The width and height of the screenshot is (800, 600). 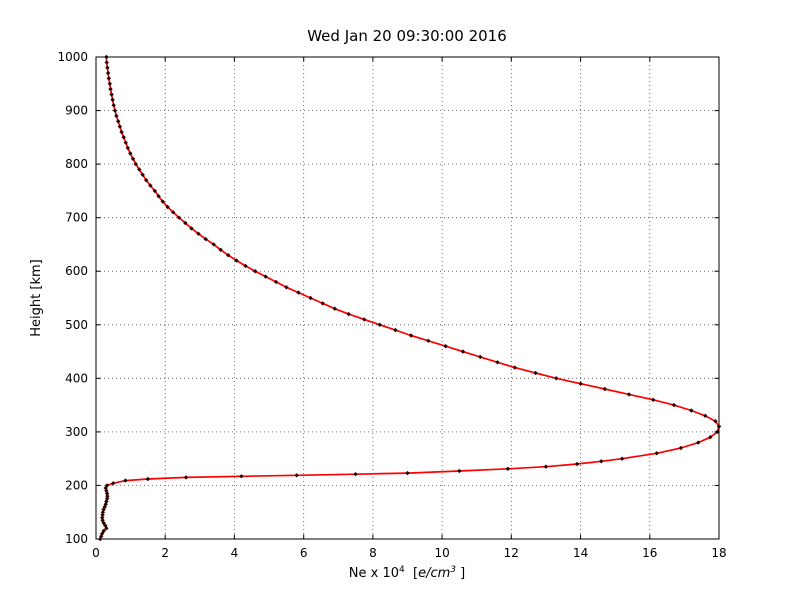 What do you see at coordinates (76, 539) in the screenshot?
I see `y-tick-label: 100` at bounding box center [76, 539].